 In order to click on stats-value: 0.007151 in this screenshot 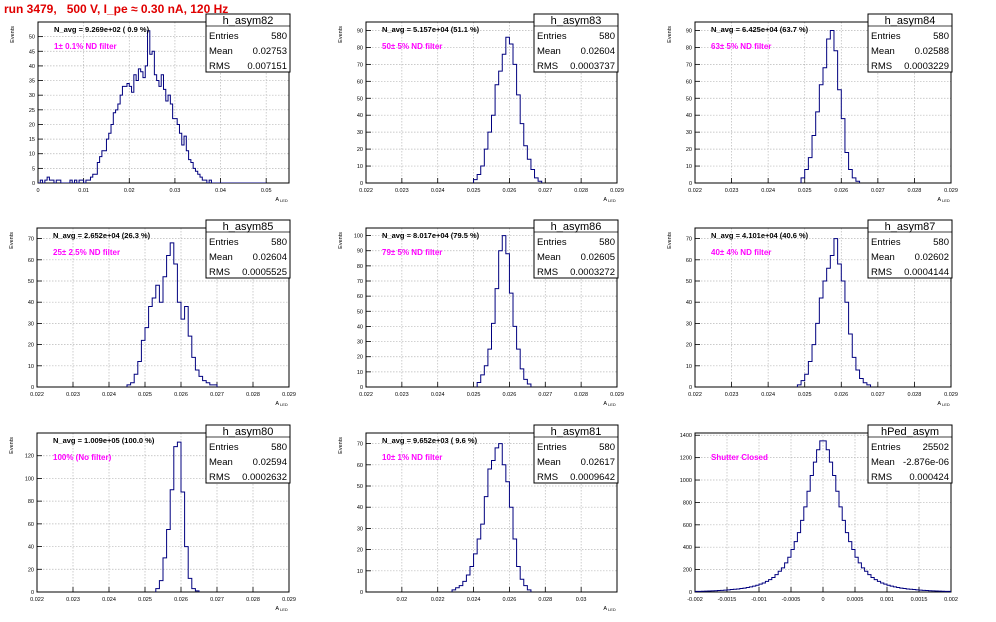, I will do `click(267, 66)`.